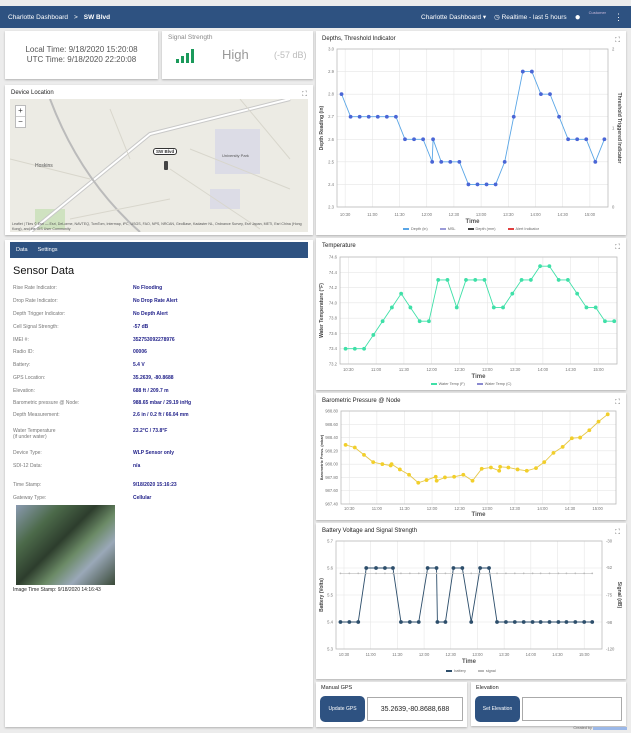 The width and height of the screenshot is (631, 733). Describe the element at coordinates (456, 671) in the screenshot. I see `legend-item: battery` at that location.